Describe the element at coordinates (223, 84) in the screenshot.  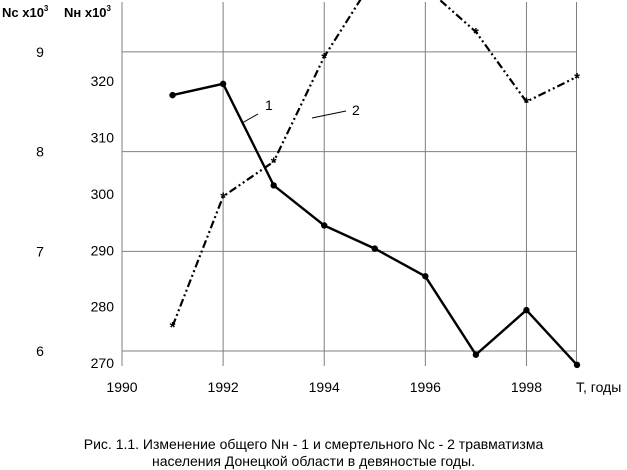
I see `series-1-point-1992` at that location.